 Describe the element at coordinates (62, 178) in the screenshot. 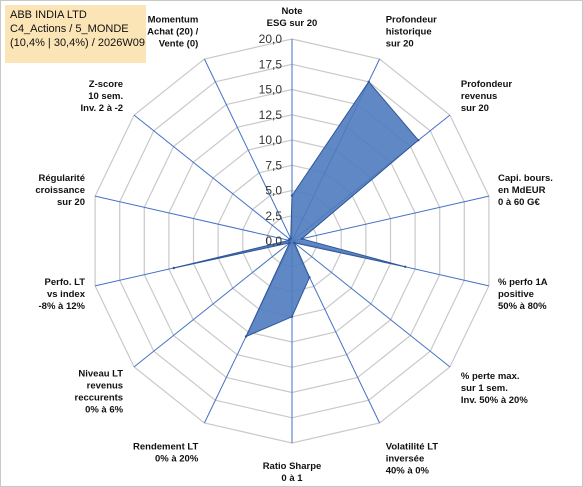

I see `axis-label: Régularité` at that location.